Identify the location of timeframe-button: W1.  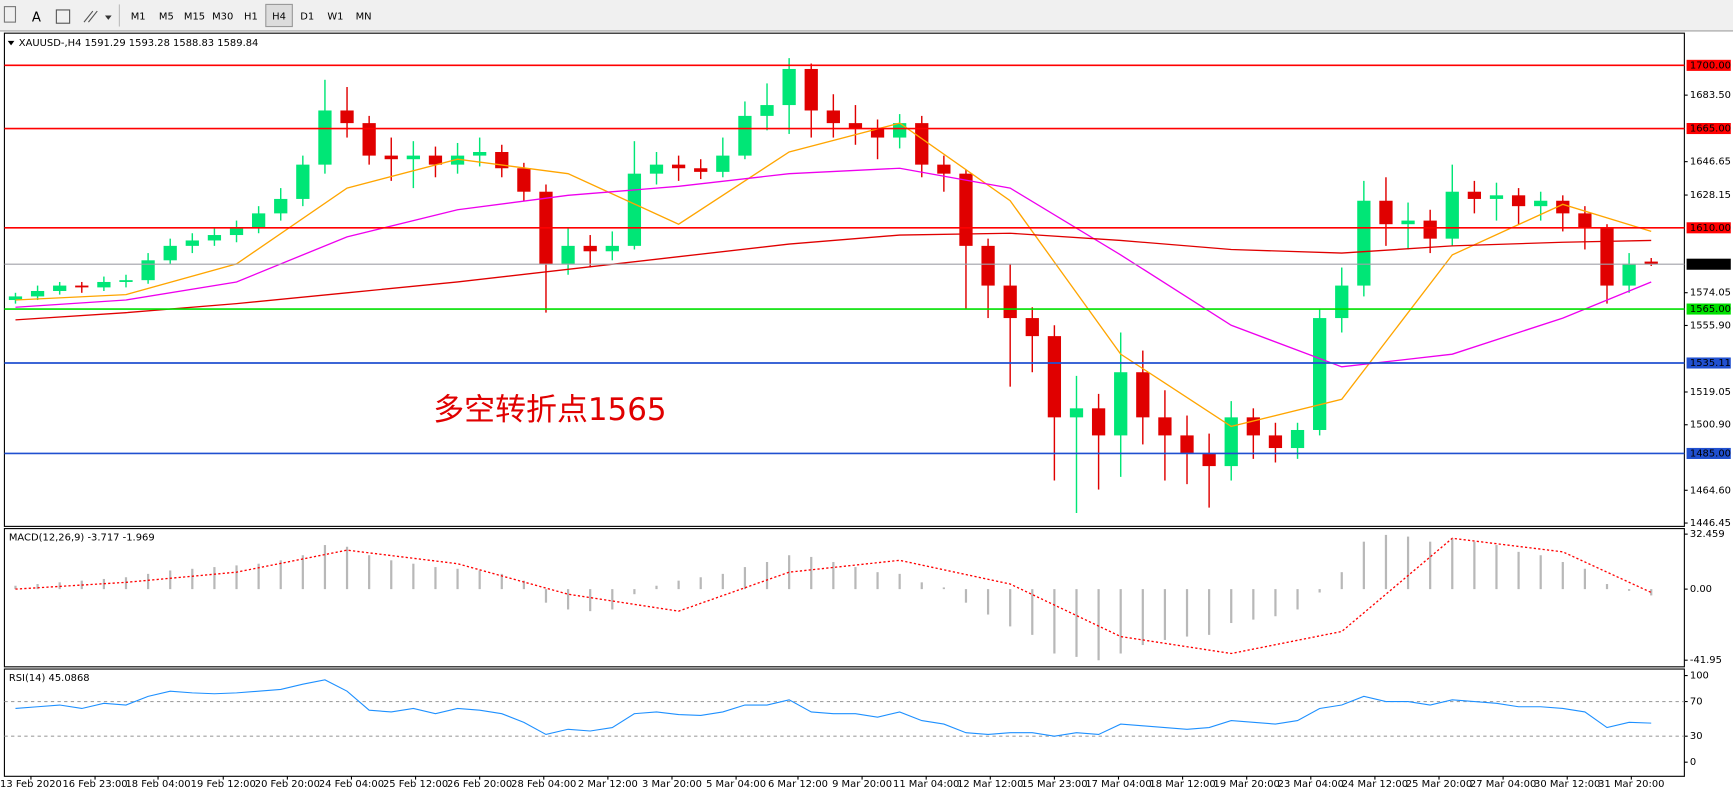
(335, 17).